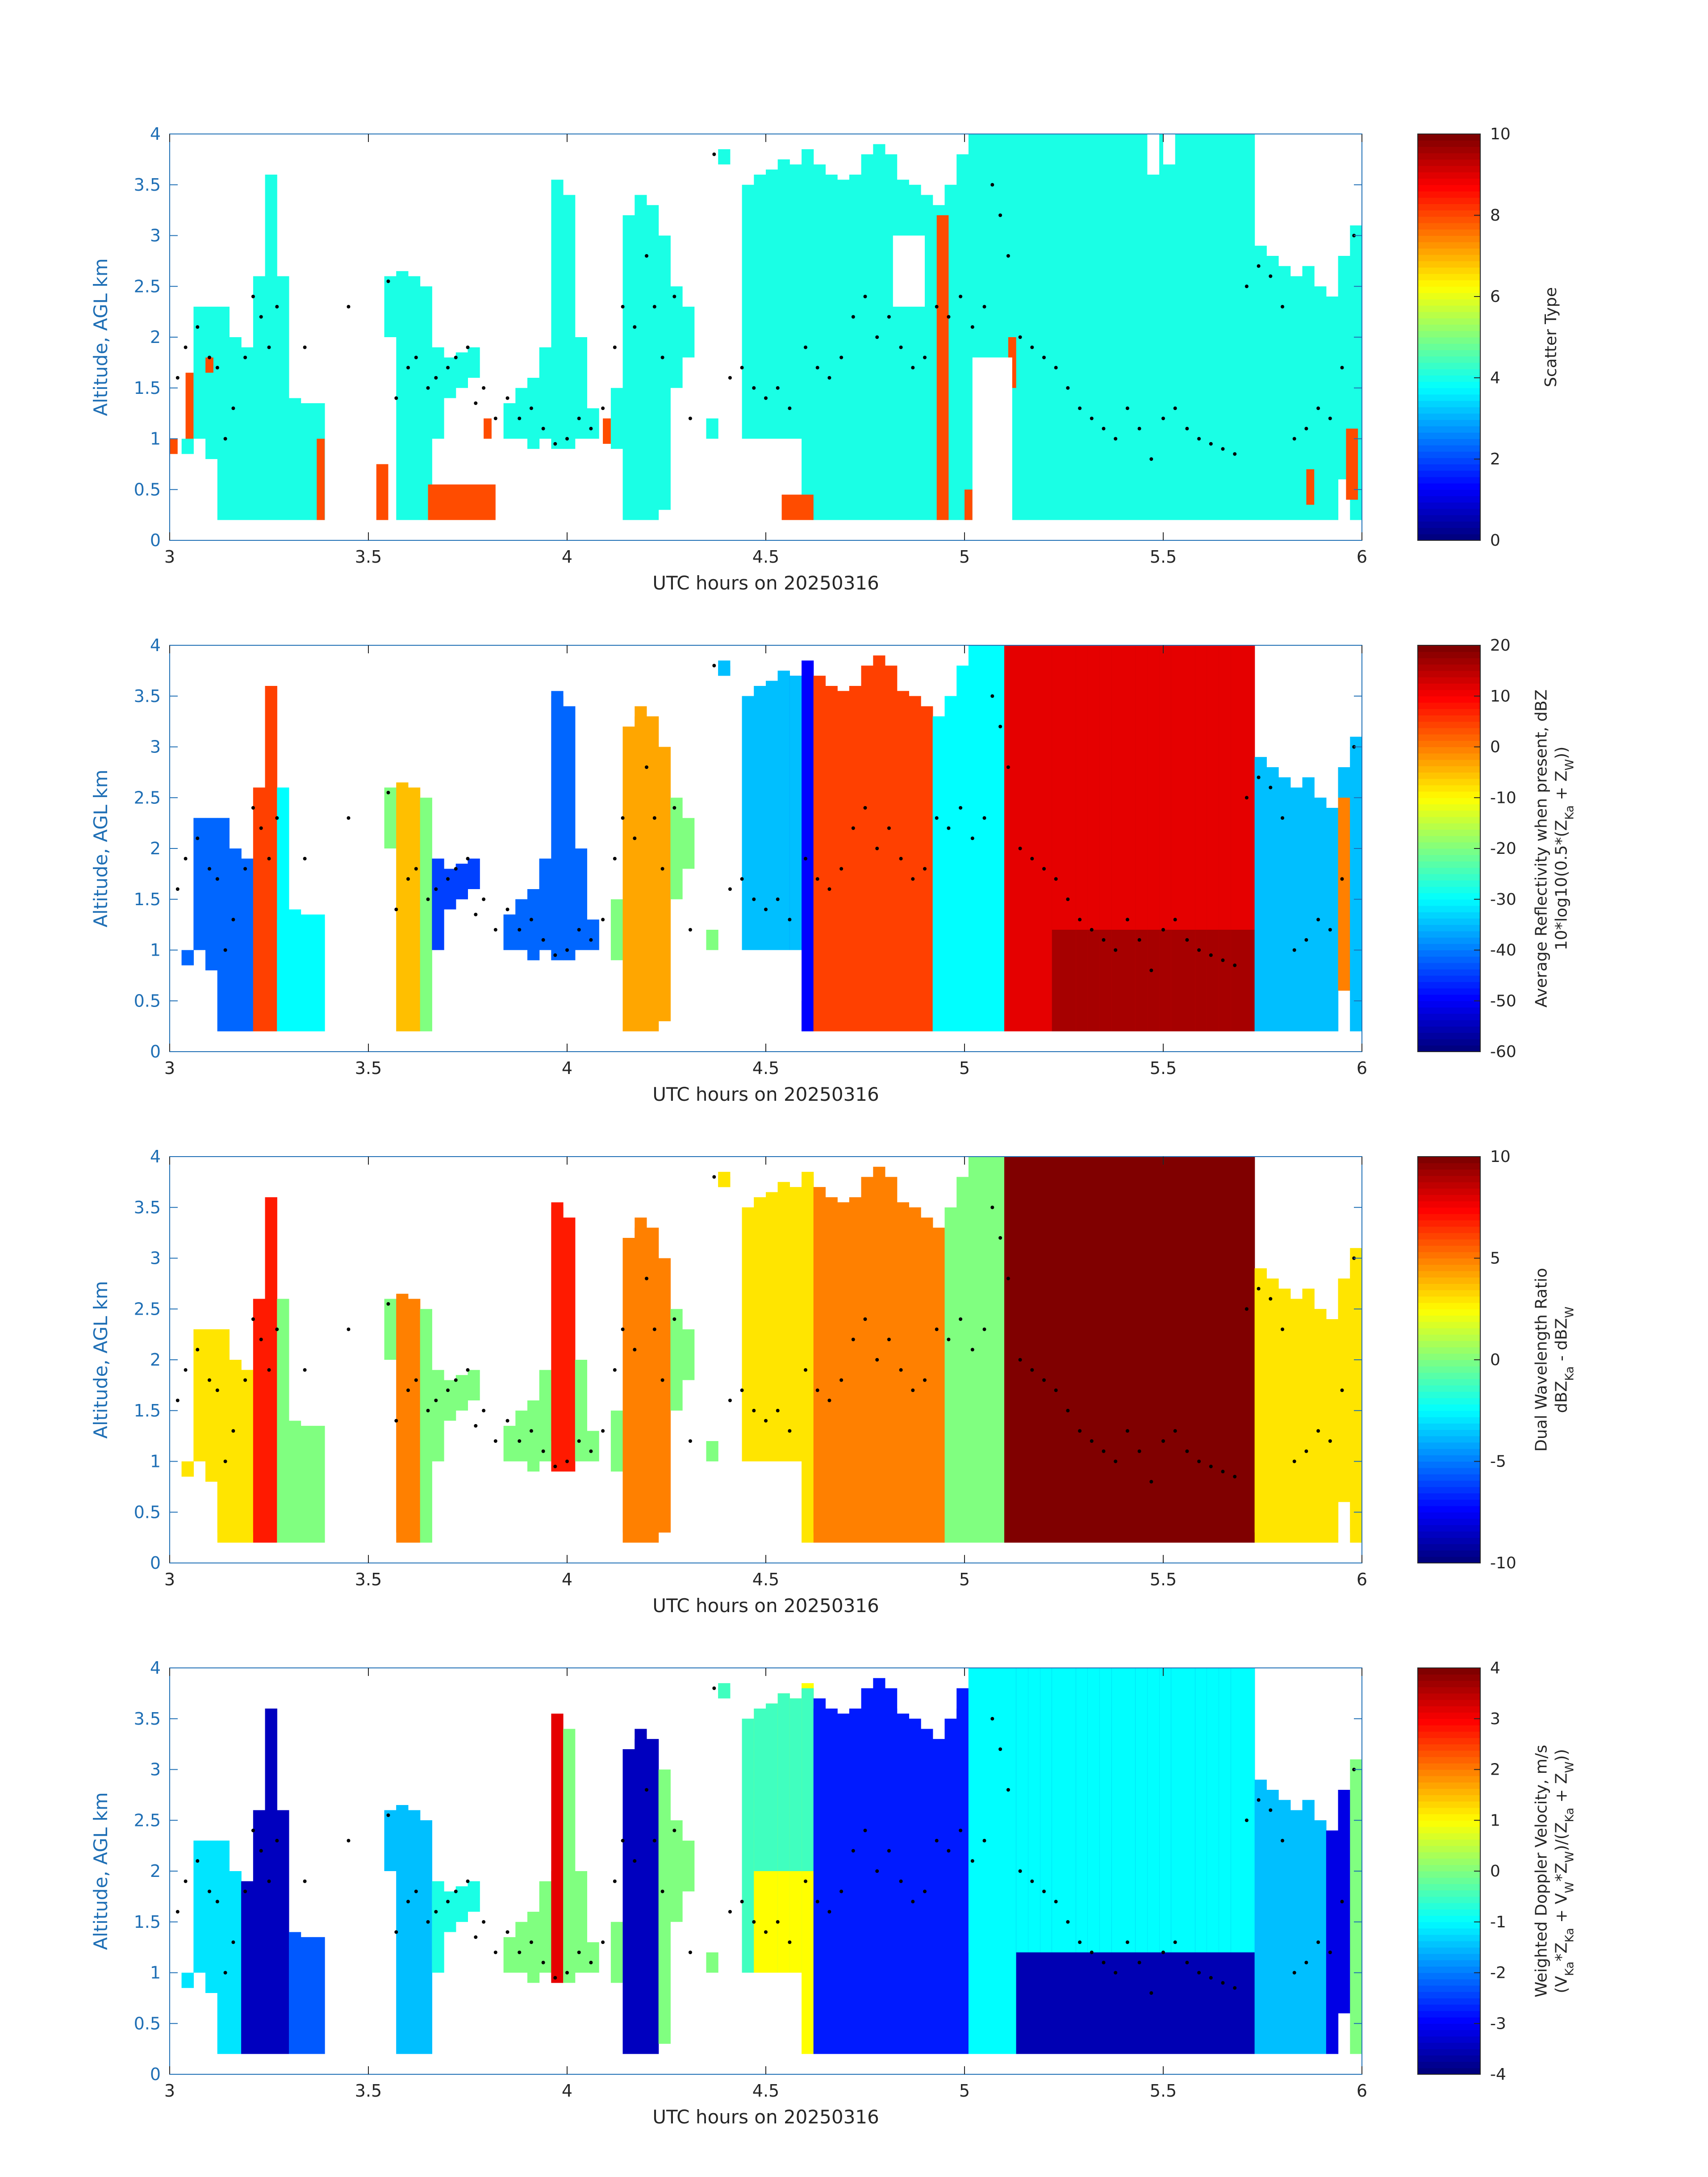 The height and width of the screenshot is (2177, 1708). What do you see at coordinates (1488, 337) in the screenshot?
I see `colorbar: 0 2 4 6 8 10 Scatter Type` at bounding box center [1488, 337].